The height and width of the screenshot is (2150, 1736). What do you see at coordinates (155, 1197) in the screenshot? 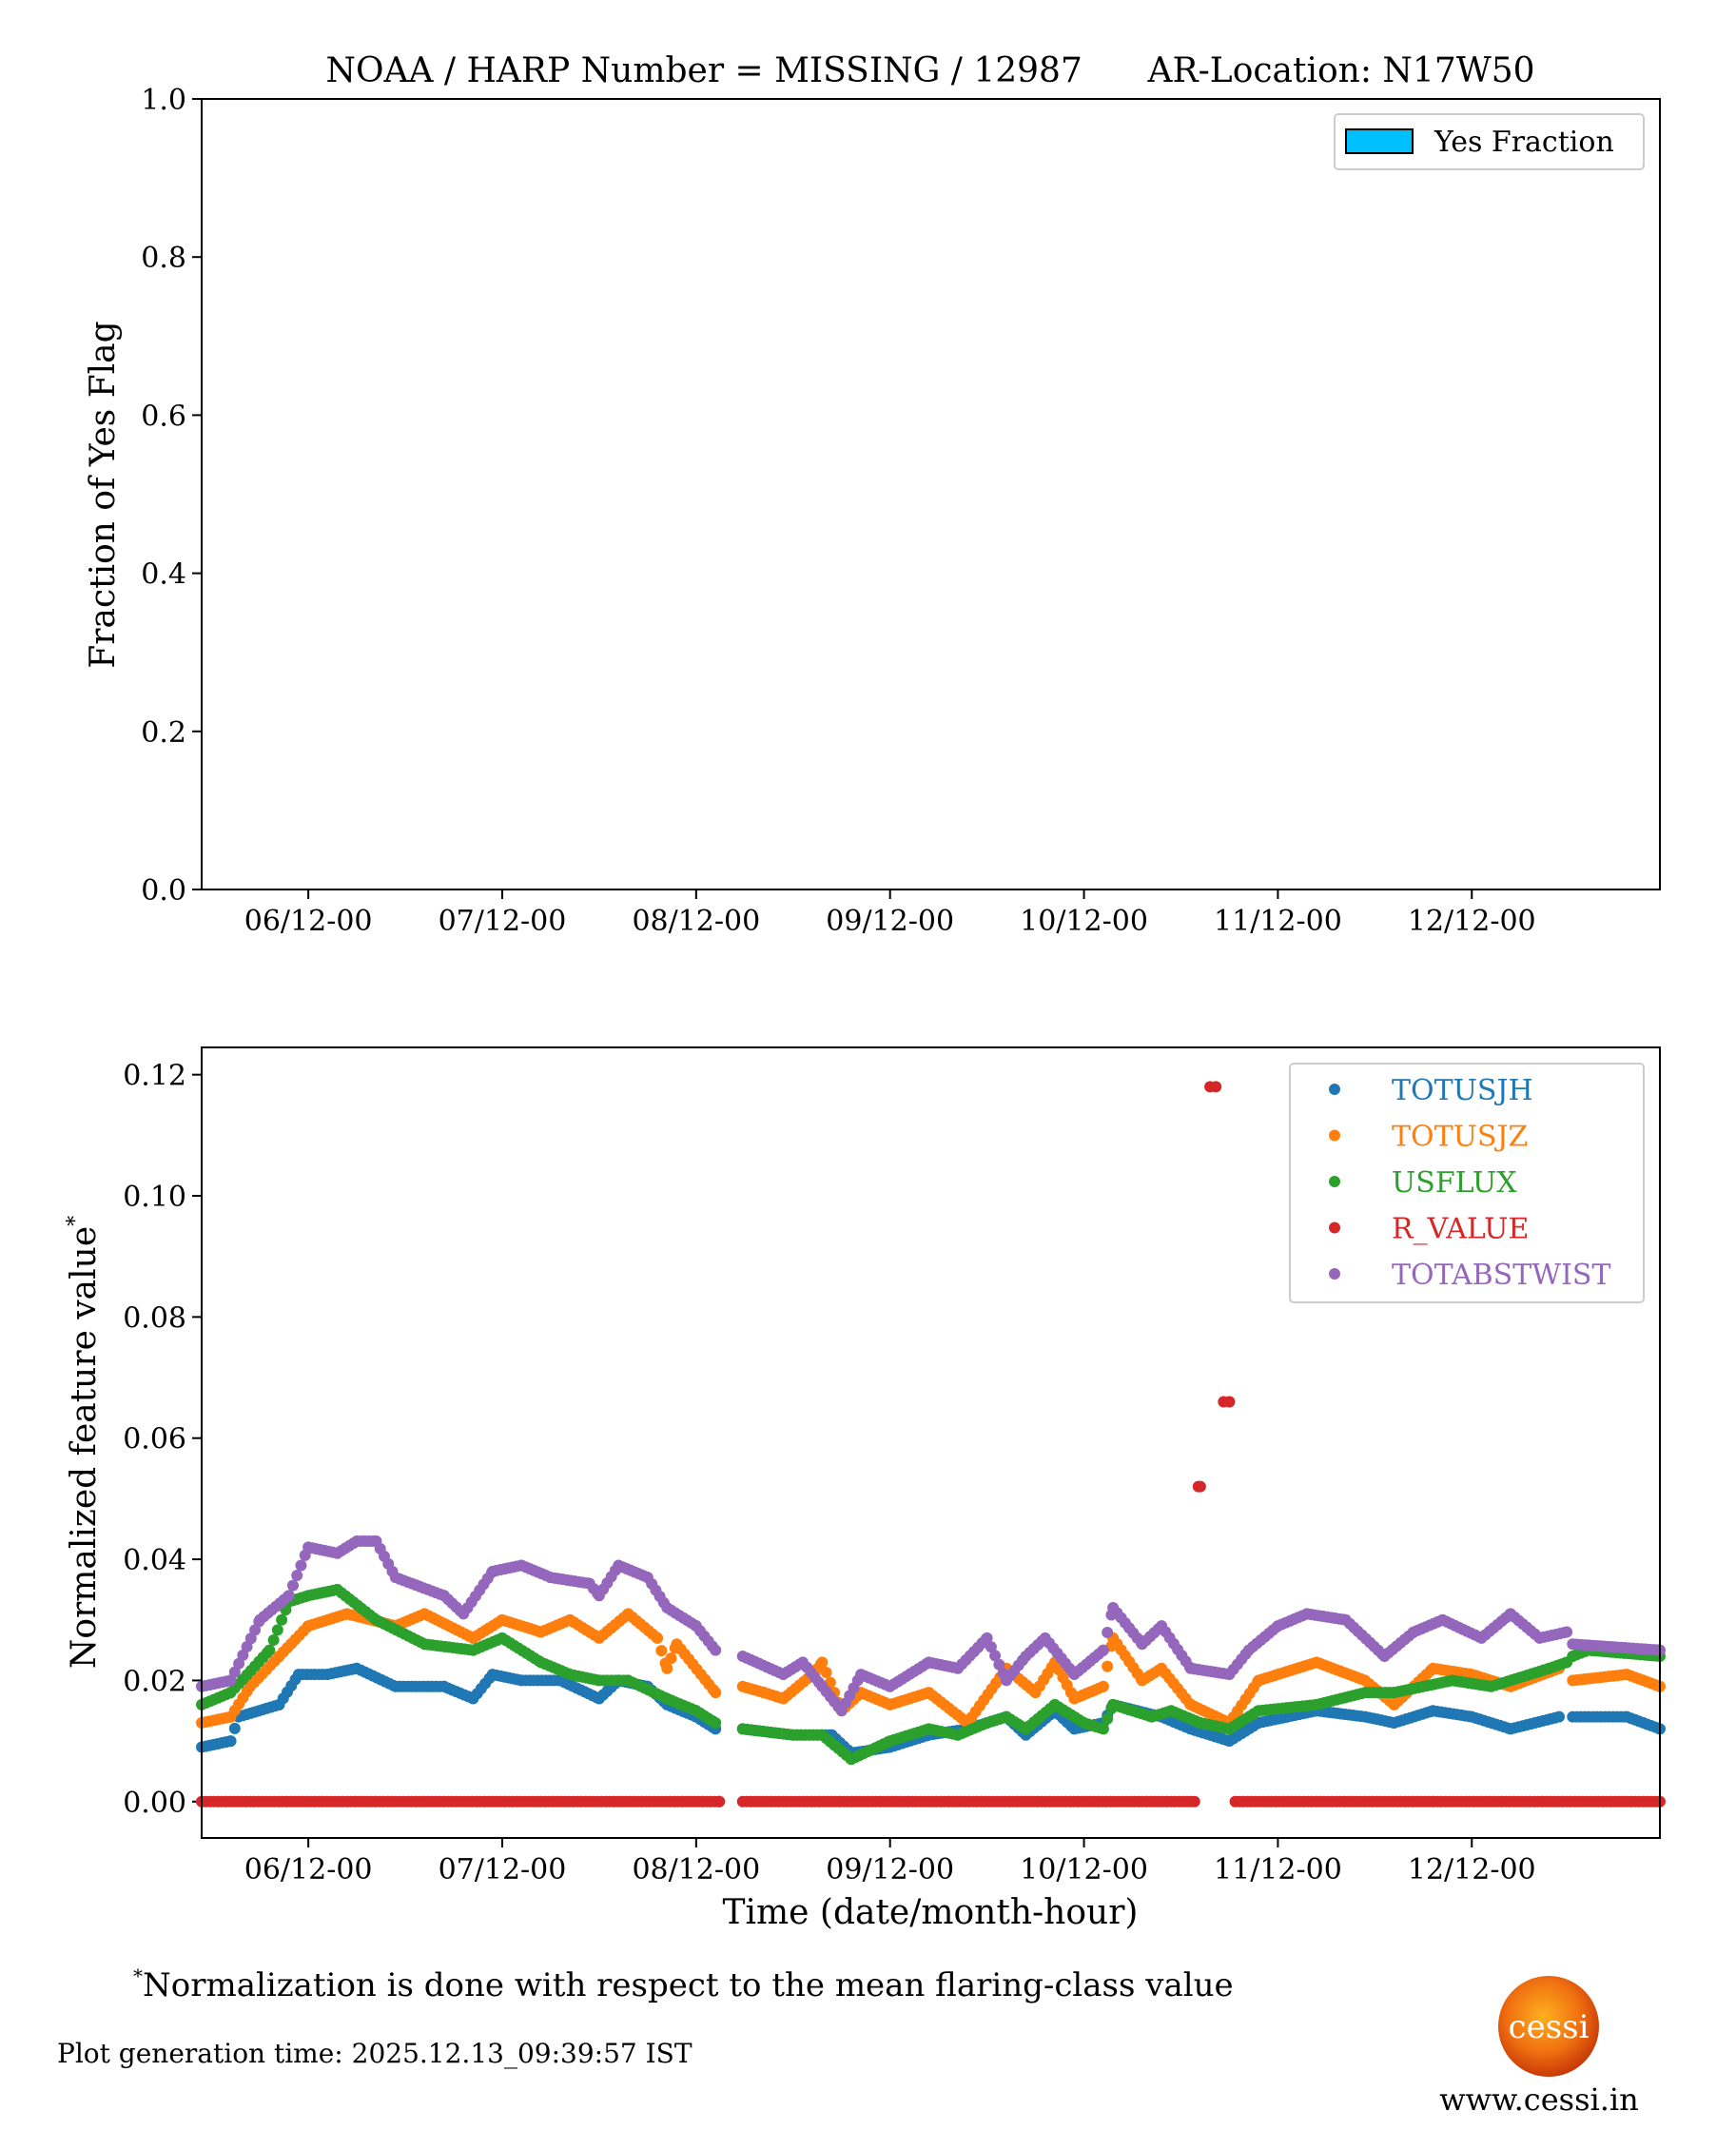
I see `bottom-y-tick-label: 0.10` at bounding box center [155, 1197].